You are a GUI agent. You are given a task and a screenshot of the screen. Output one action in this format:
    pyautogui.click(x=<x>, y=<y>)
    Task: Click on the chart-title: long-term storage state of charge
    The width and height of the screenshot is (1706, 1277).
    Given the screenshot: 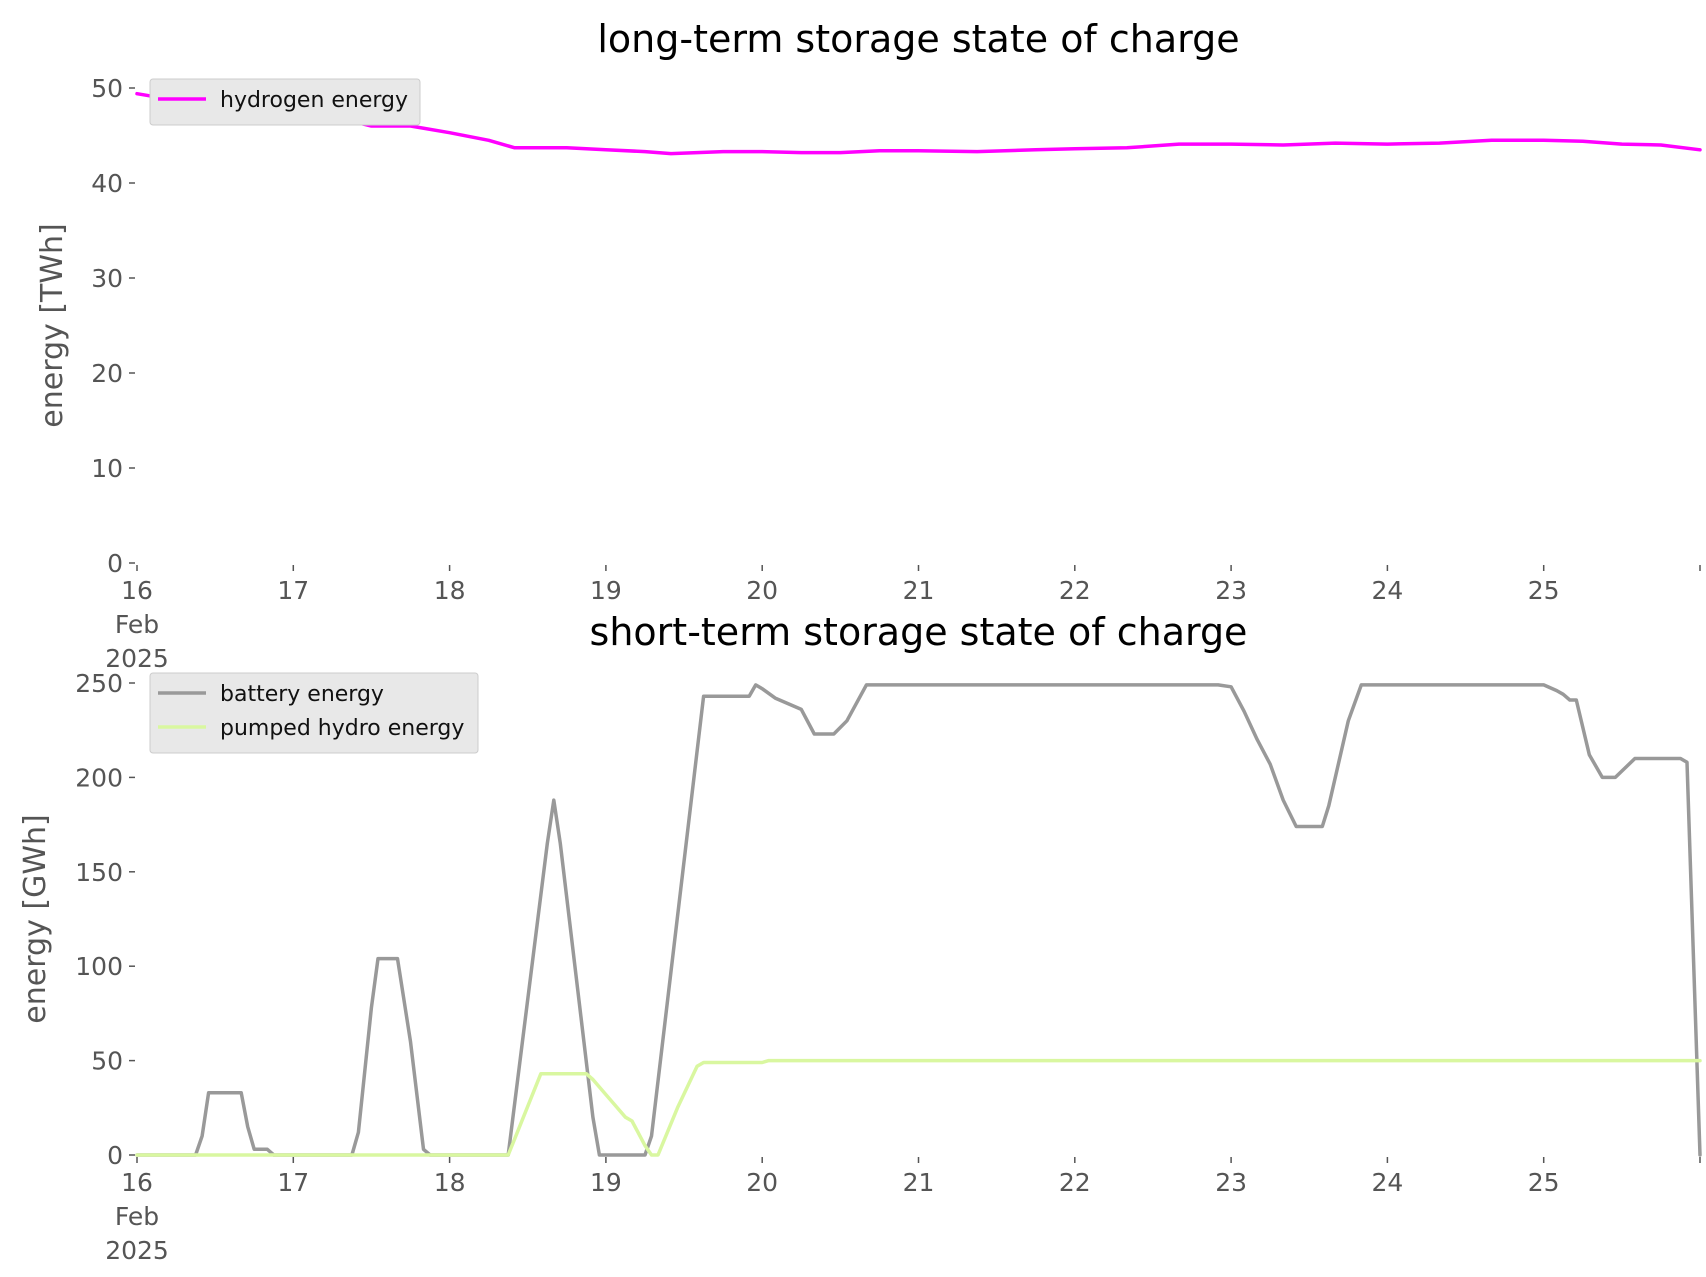 What is the action you would take?
    pyautogui.click(x=918, y=39)
    